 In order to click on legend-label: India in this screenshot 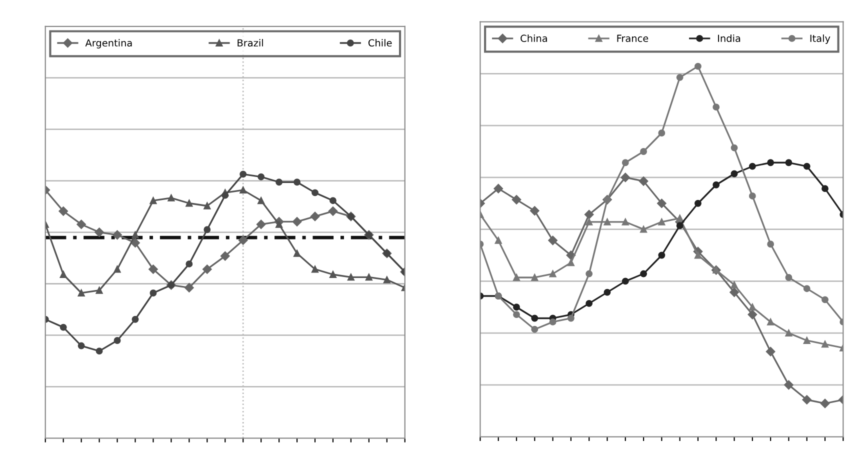, I will do `click(729, 38)`.